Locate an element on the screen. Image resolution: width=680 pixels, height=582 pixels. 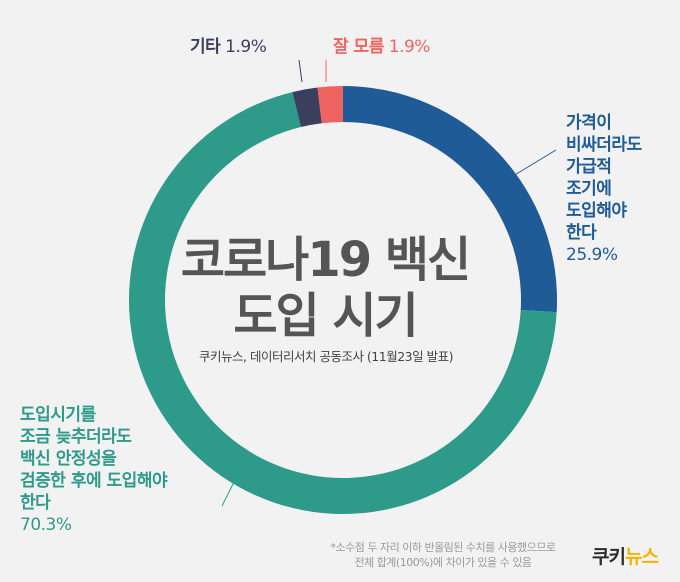
slice-value-label: 25.9% is located at coordinates (592, 255).